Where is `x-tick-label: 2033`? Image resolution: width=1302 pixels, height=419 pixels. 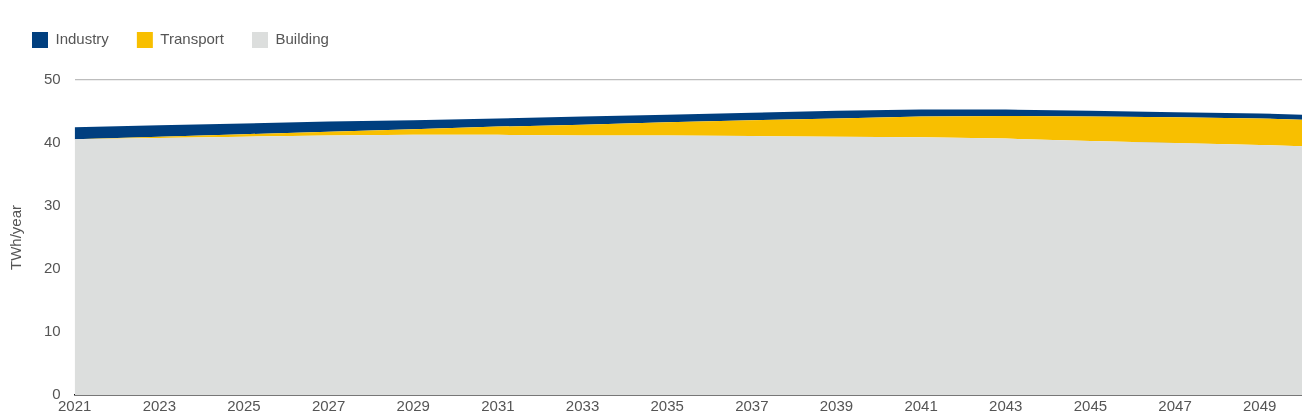
x-tick-label: 2033 is located at coordinates (582, 406).